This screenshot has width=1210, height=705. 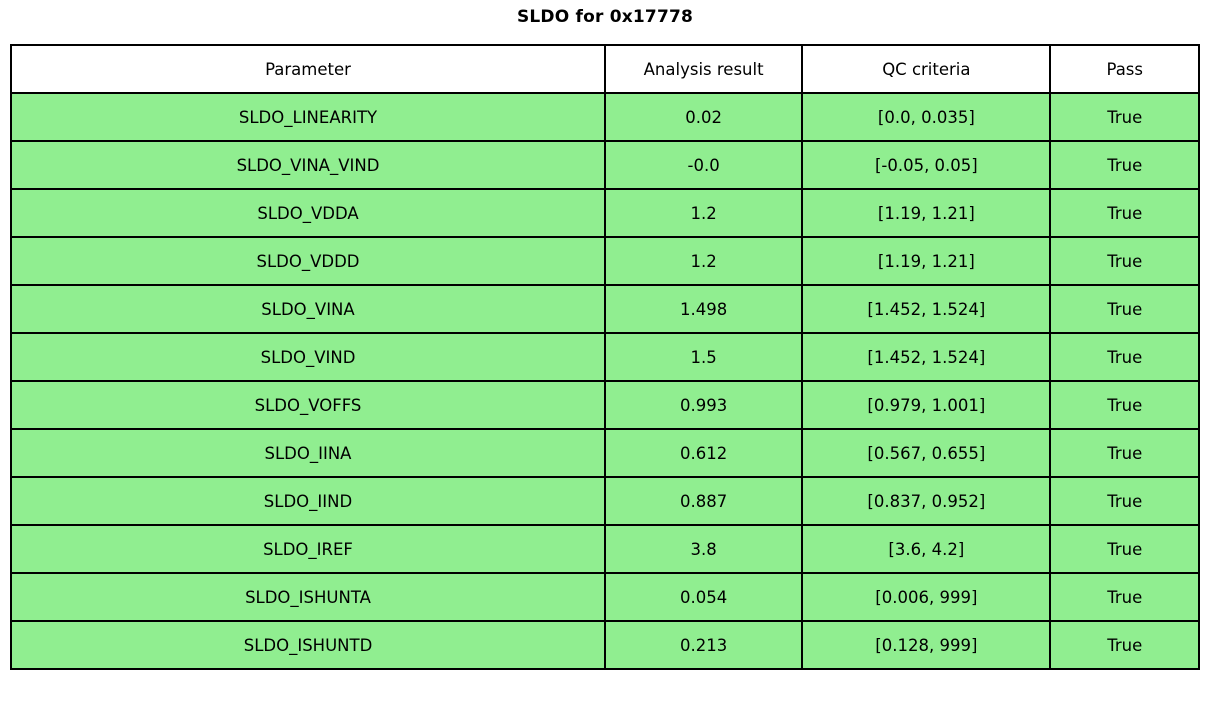 I want to click on analysis-result-cell: 1.5, so click(x=703, y=357).